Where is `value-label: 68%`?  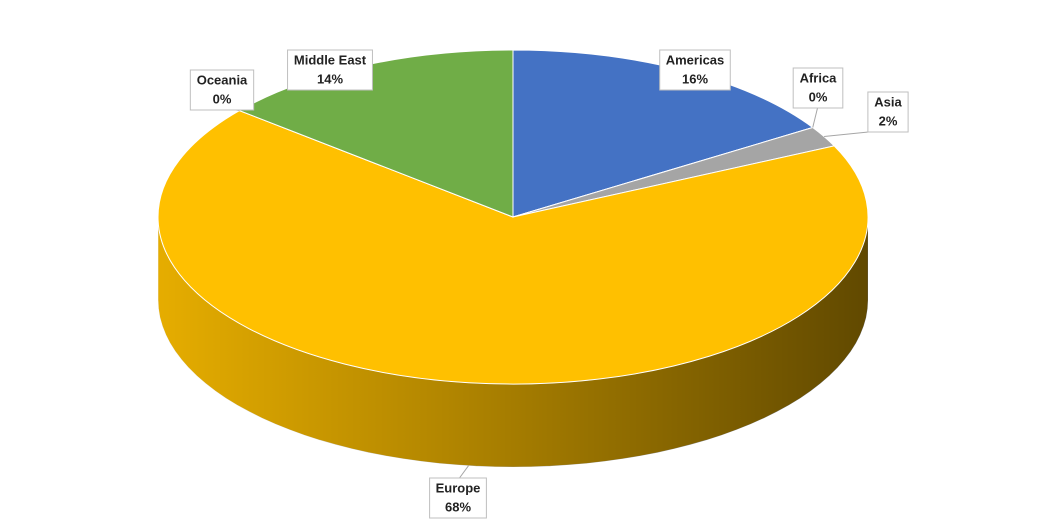
value-label: 68% is located at coordinates (458, 506).